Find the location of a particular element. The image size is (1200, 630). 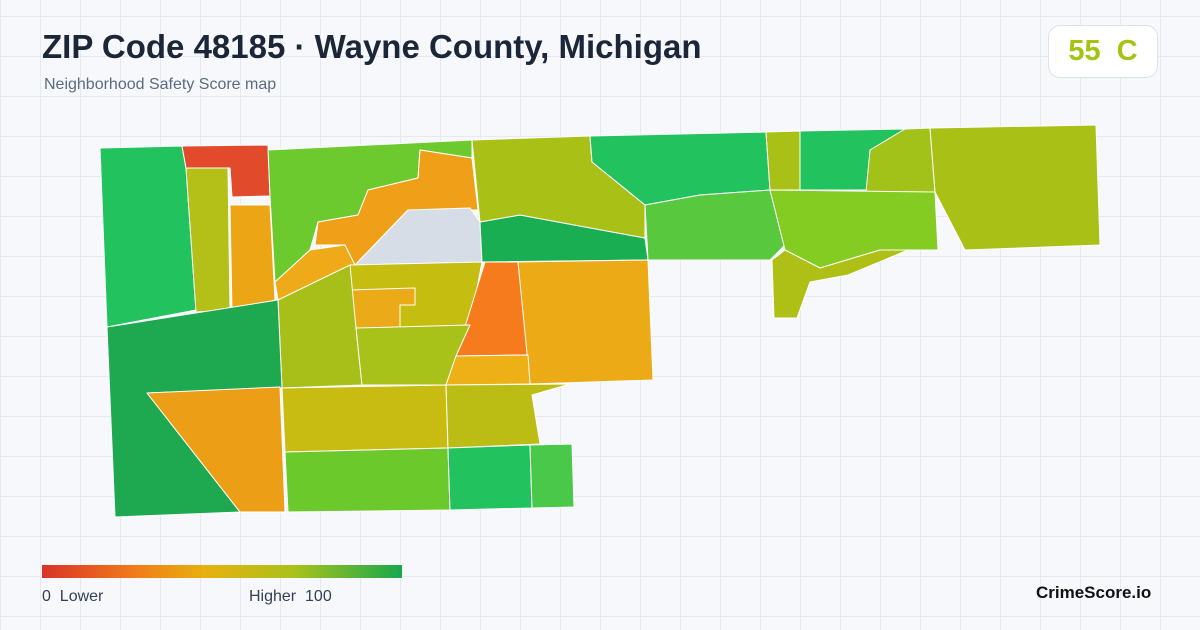

legend-max: Higher 100 is located at coordinates (290, 597).